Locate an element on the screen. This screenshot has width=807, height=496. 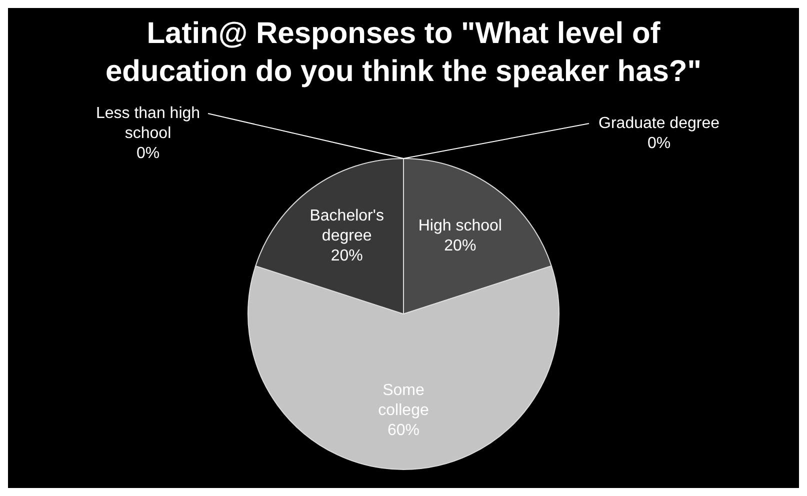
slice-label: High school is located at coordinates (460, 225).